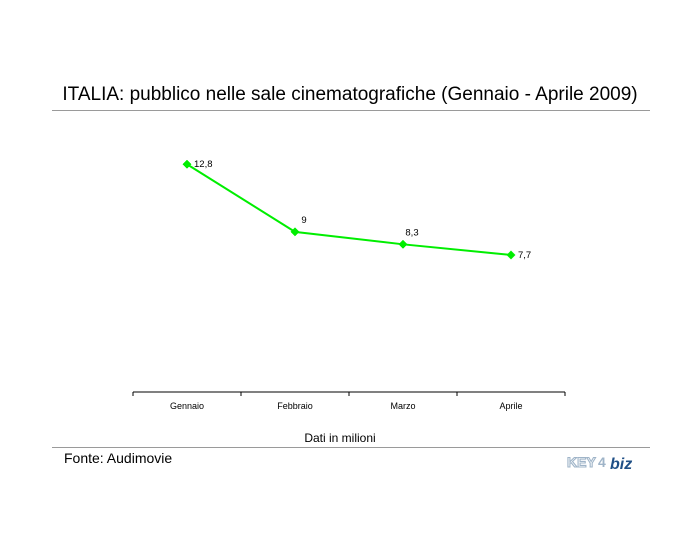  I want to click on units-note: Dati in milioni, so click(340, 438).